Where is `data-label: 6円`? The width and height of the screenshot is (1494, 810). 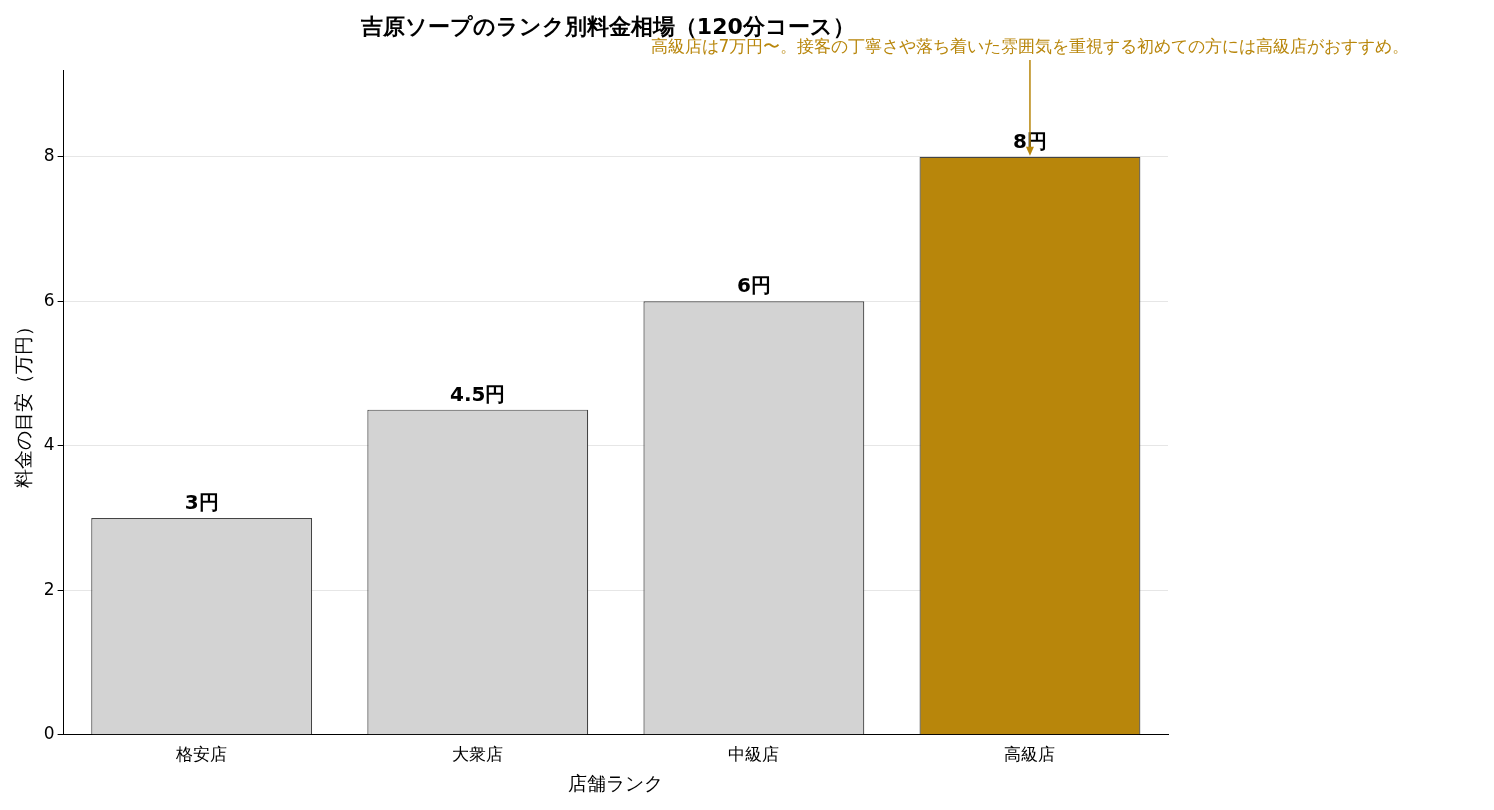
data-label: 6円 is located at coordinates (753, 285).